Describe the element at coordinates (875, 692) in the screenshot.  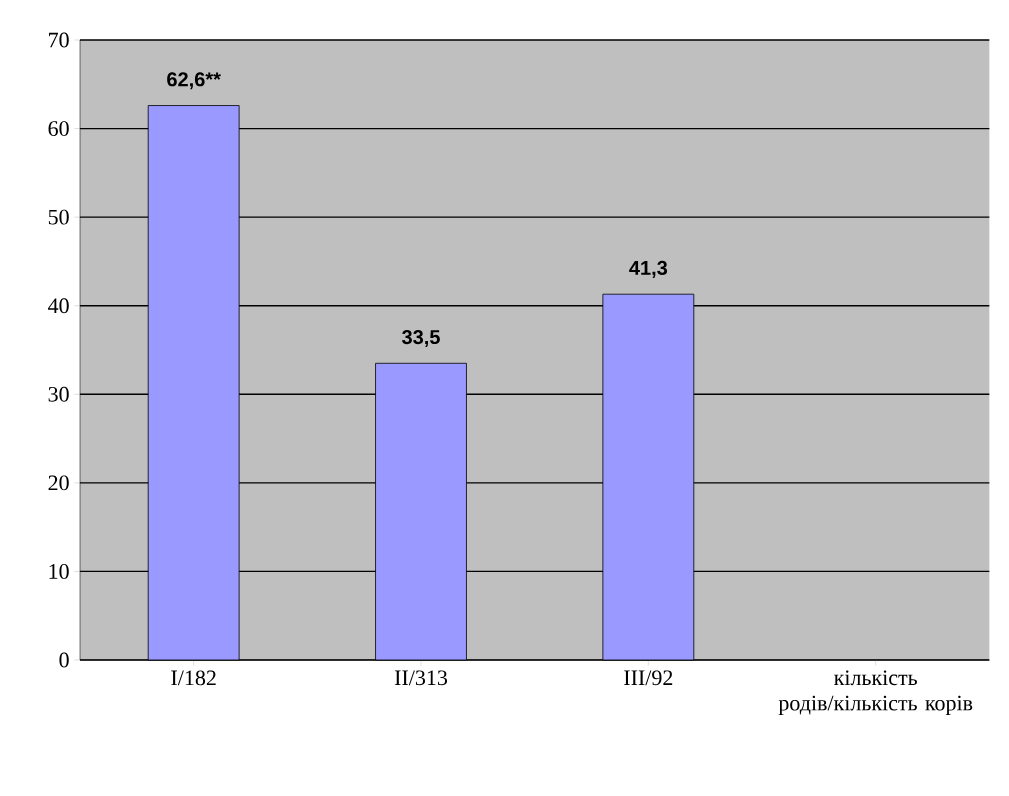
I see `x-tick-label: кількість родів/кількість корів` at that location.